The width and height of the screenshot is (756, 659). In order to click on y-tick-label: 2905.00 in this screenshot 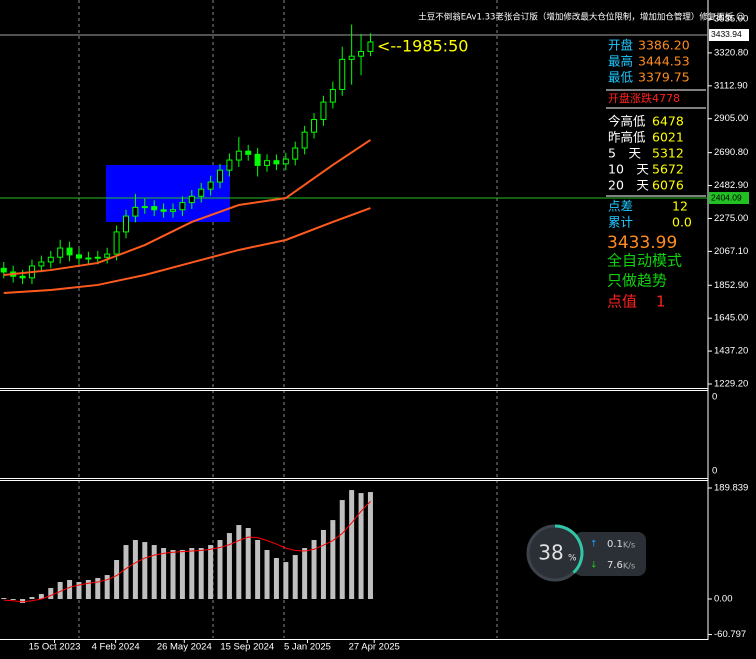, I will do `click(731, 118)`.